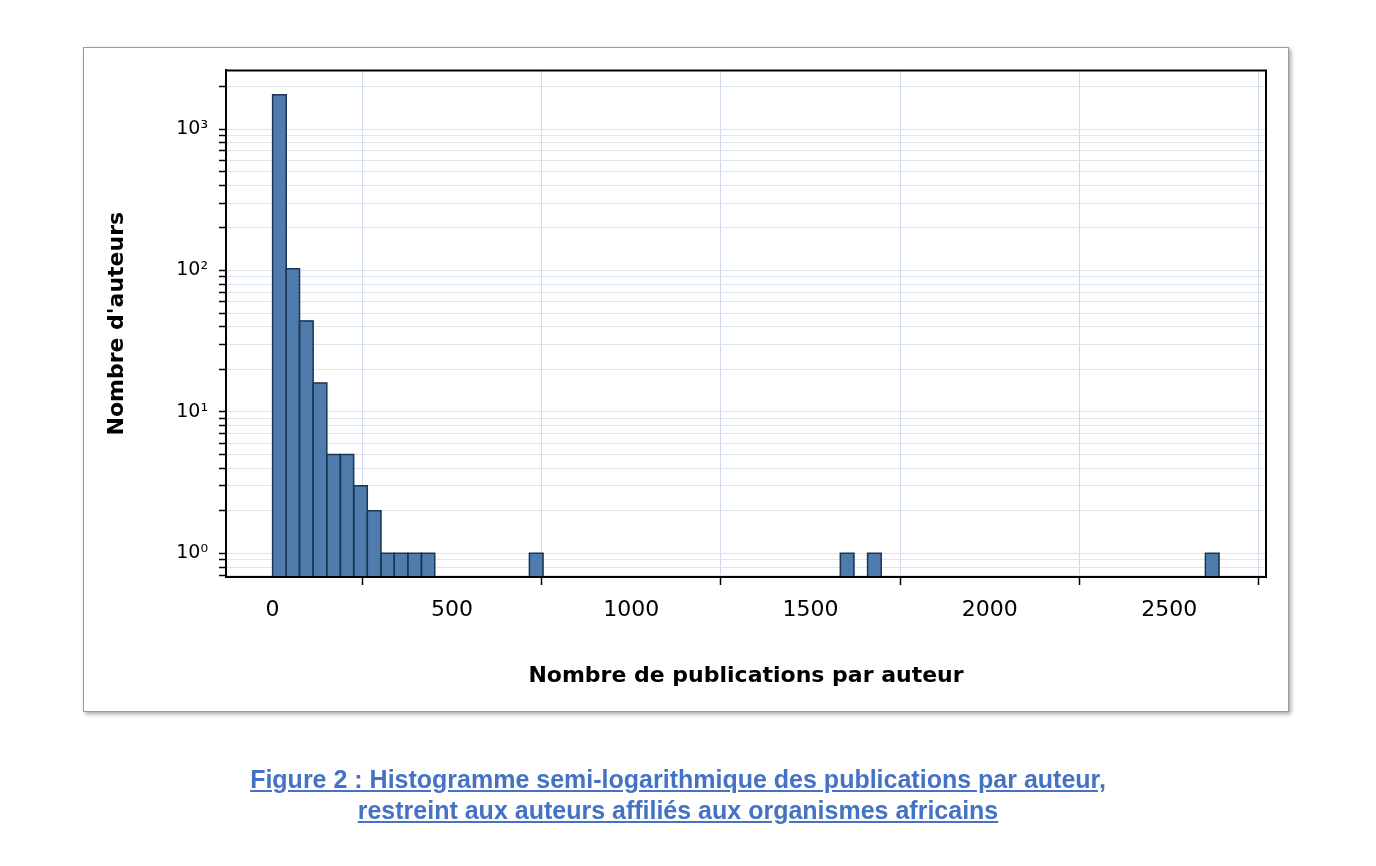 Image resolution: width=1376 pixels, height=866 pixels. What do you see at coordinates (810, 608) in the screenshot?
I see `x-tick-label: 1500` at bounding box center [810, 608].